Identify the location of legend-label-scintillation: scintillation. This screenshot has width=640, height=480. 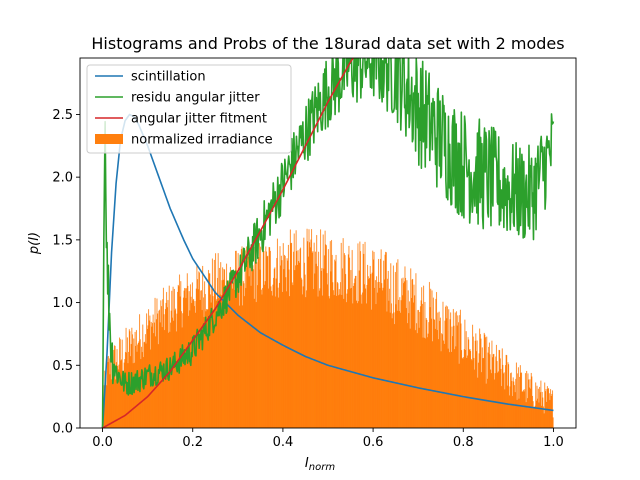
(168, 77).